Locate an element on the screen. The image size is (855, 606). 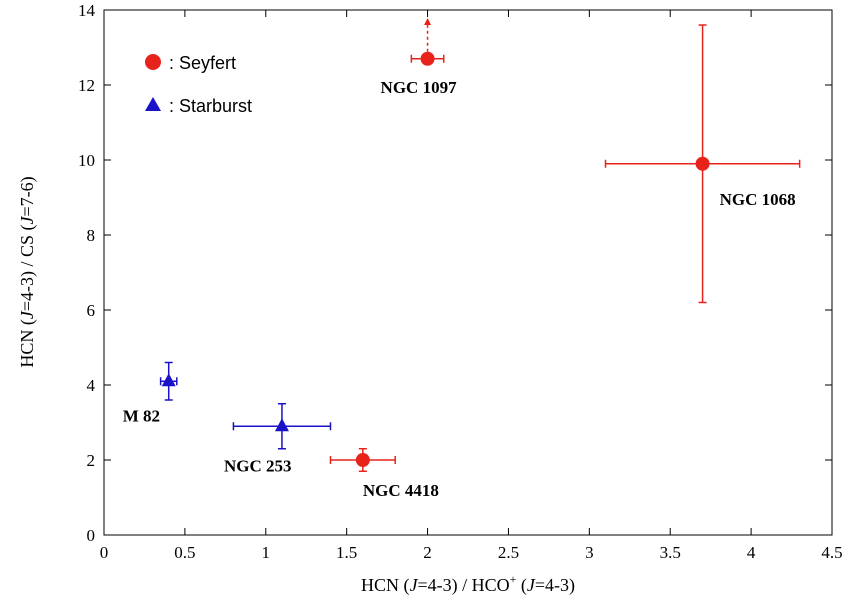
y-tick-label: 2 is located at coordinates (91, 460).